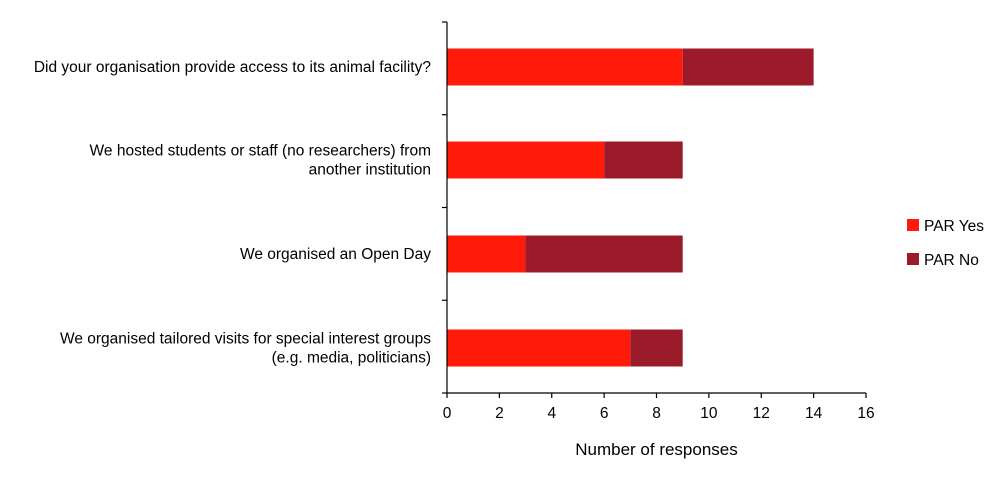 This screenshot has width=1000, height=484. What do you see at coordinates (945, 243) in the screenshot?
I see `legend: PAR Yes PAR No` at bounding box center [945, 243].